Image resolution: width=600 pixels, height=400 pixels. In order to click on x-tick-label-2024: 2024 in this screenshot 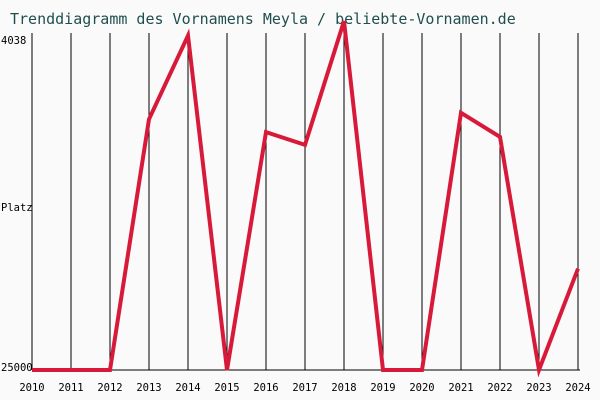, I will do `click(577, 388)`.